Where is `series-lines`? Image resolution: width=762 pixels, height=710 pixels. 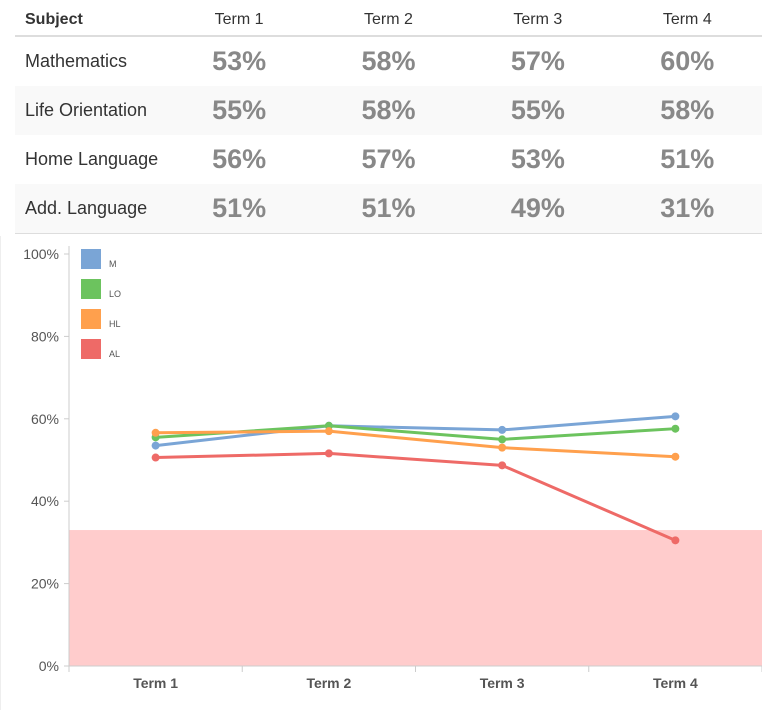 series-lines is located at coordinates (415, 478).